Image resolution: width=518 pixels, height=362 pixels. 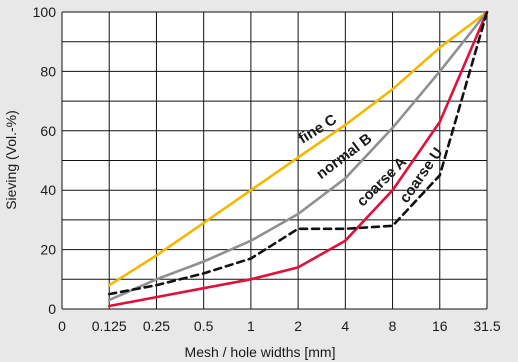 I want to click on x-tick-label: 31.5, so click(x=486, y=326).